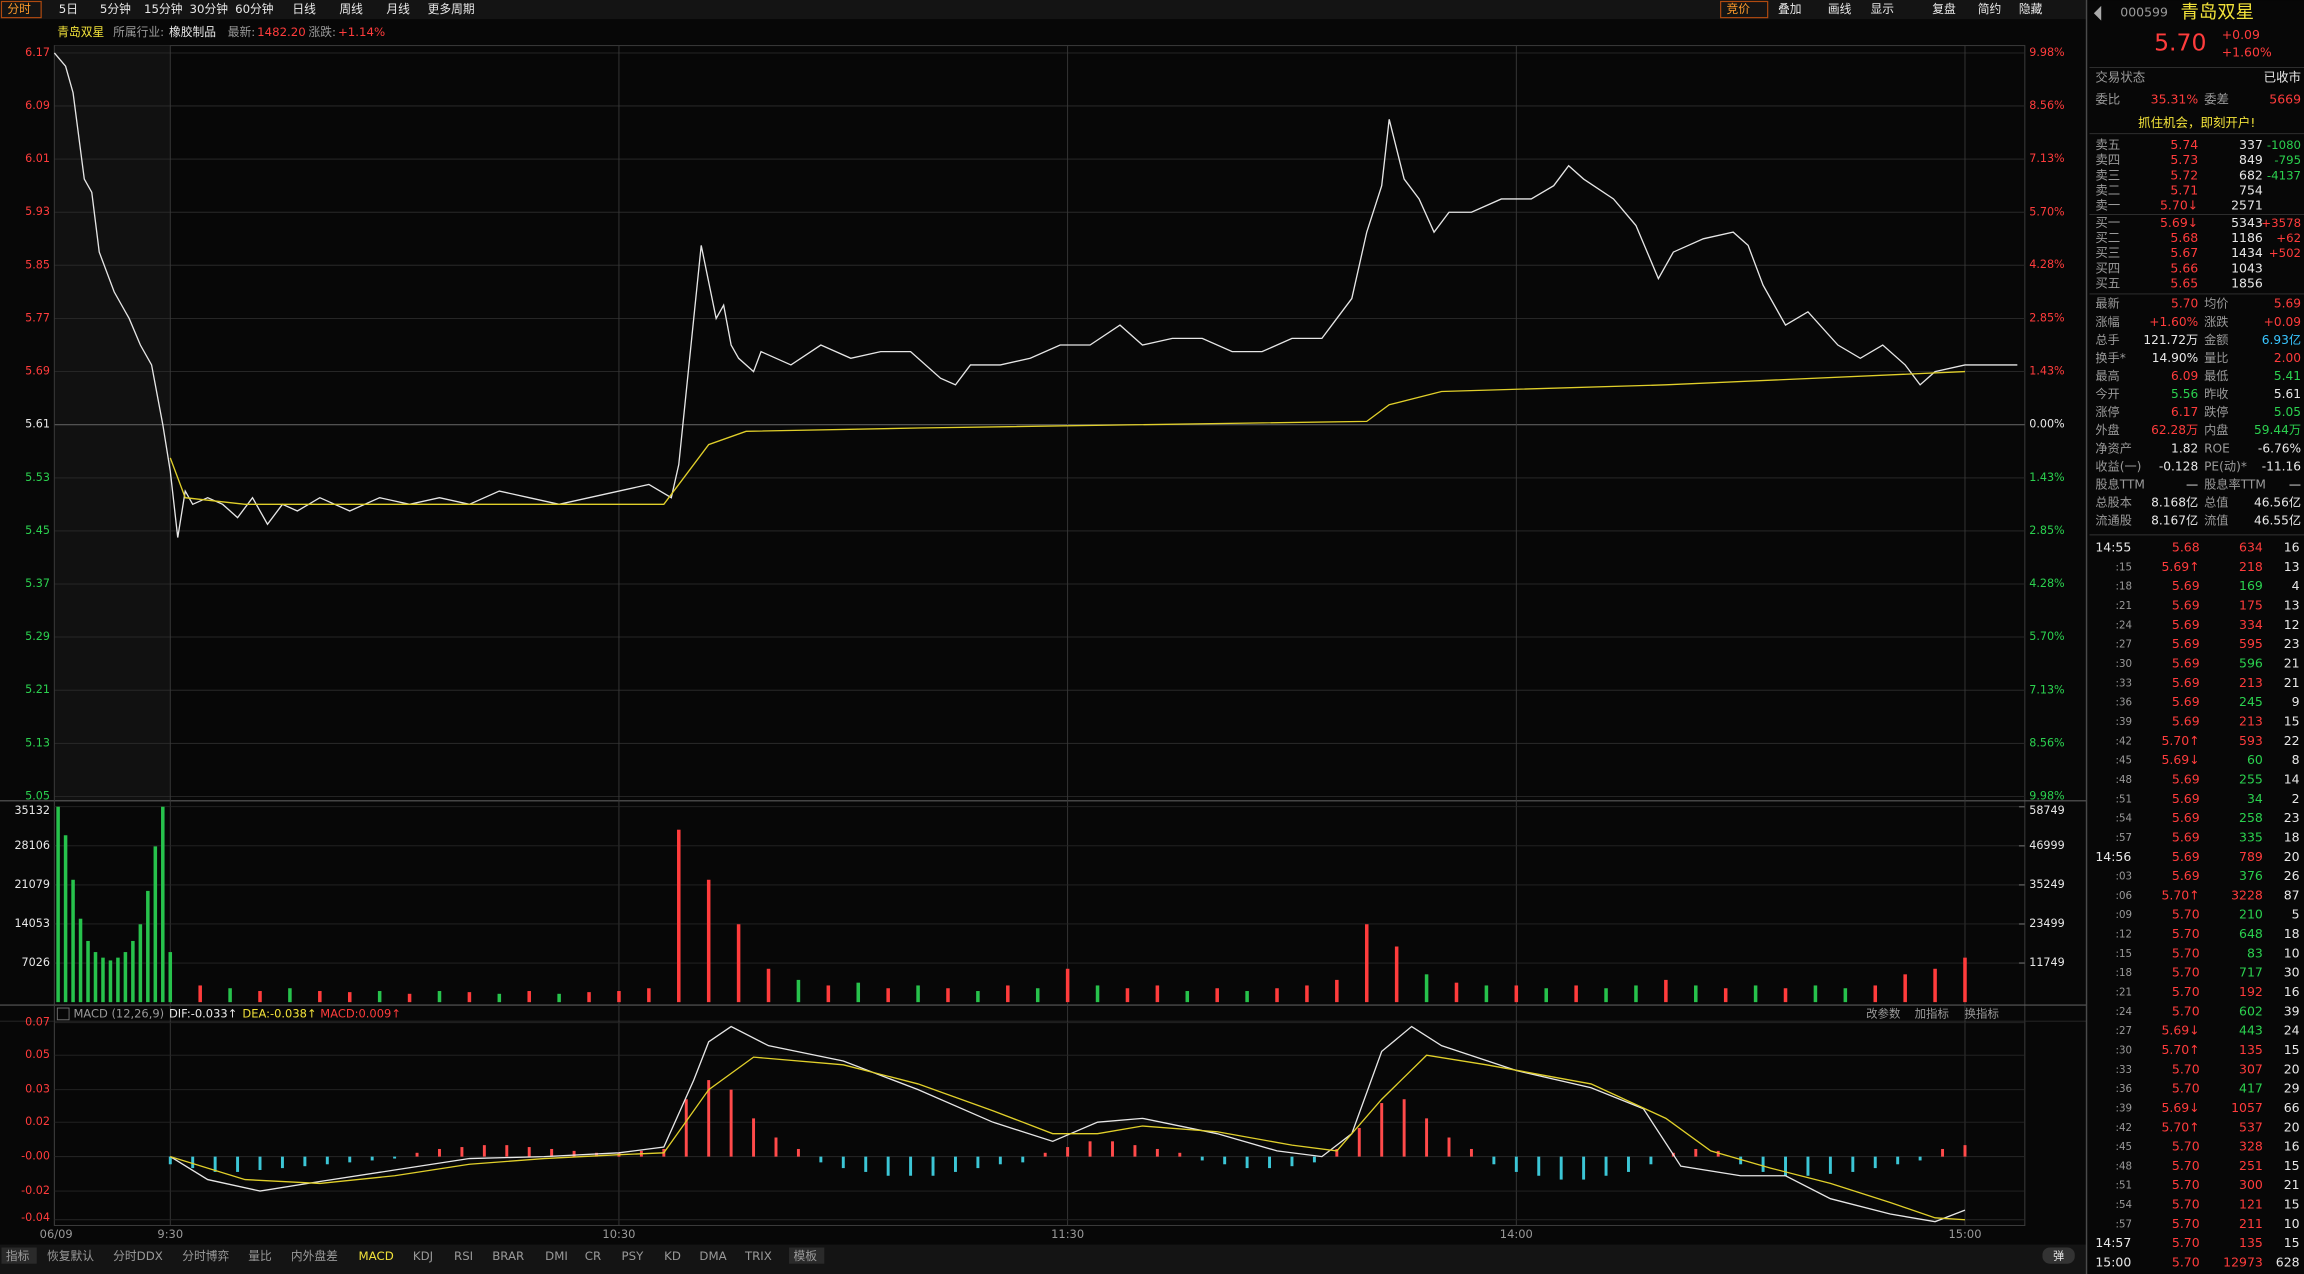 This screenshot has width=2304, height=1274. Describe the element at coordinates (254, 9) in the screenshot. I see `toolbar-tab: 60分钟` at that location.